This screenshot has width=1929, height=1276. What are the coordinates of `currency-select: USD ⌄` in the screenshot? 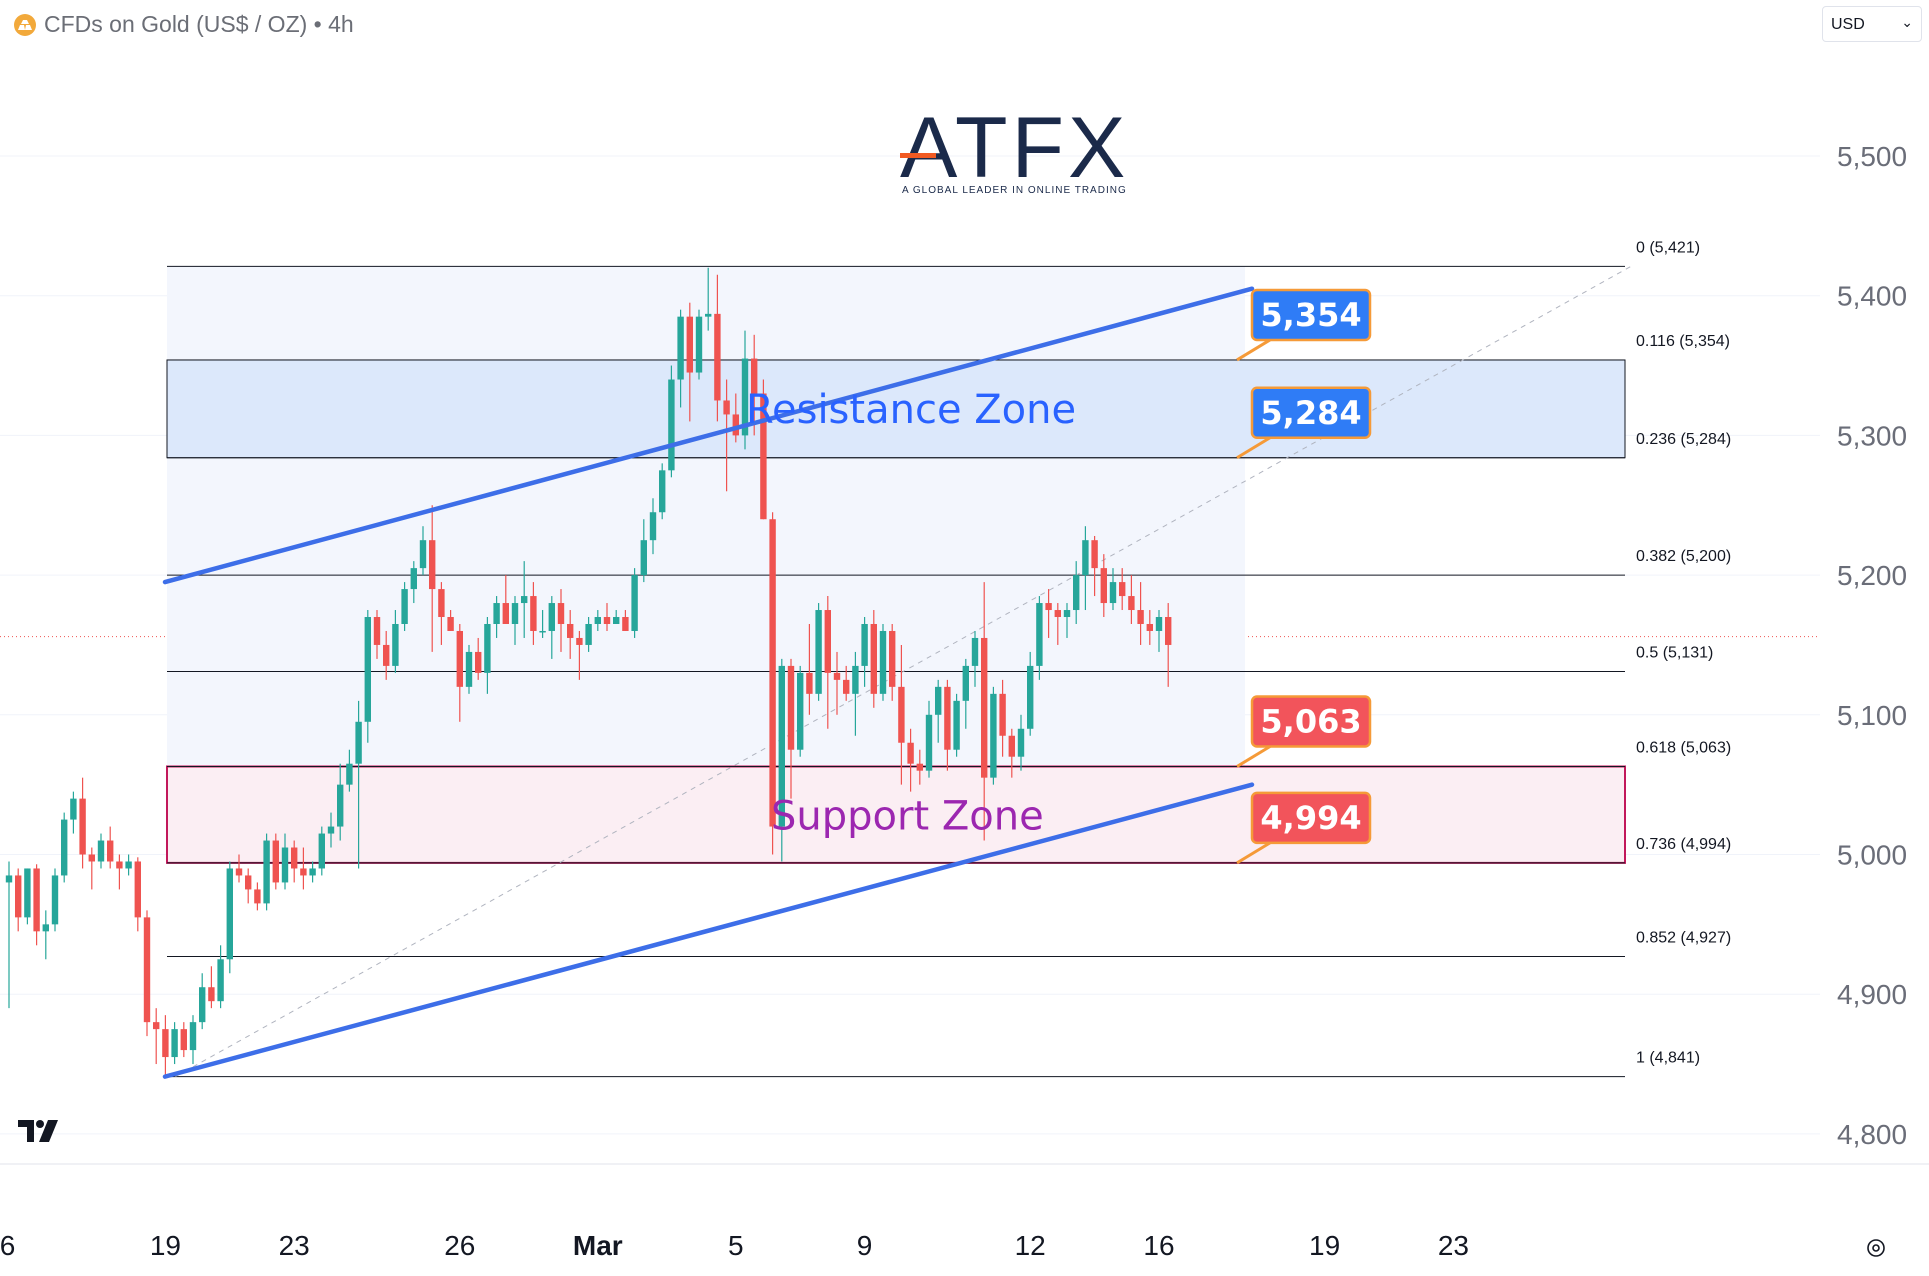 It's located at (1872, 24).